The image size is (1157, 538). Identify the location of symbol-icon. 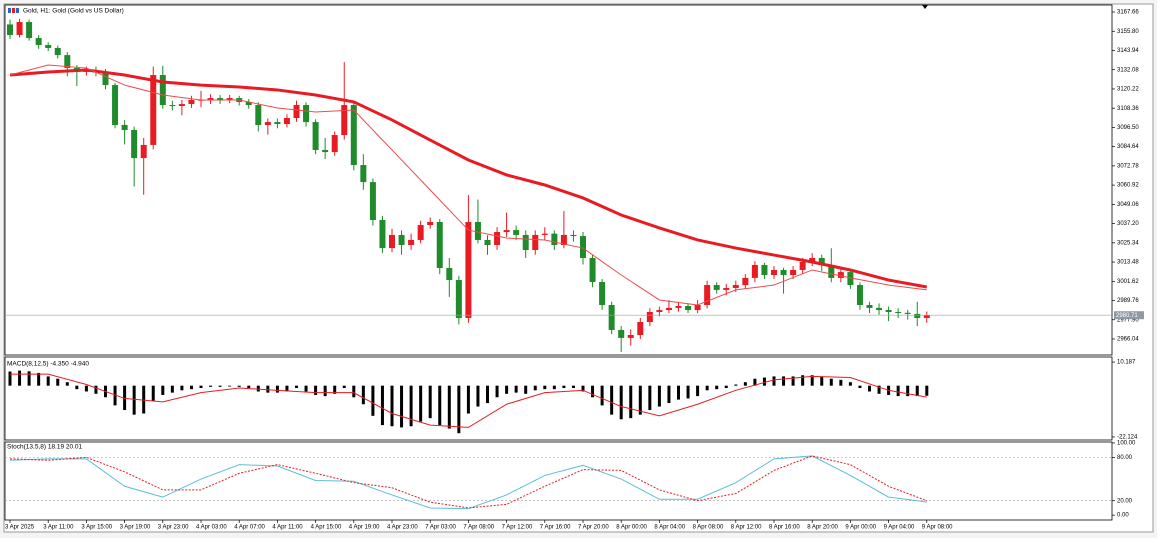
(13, 10).